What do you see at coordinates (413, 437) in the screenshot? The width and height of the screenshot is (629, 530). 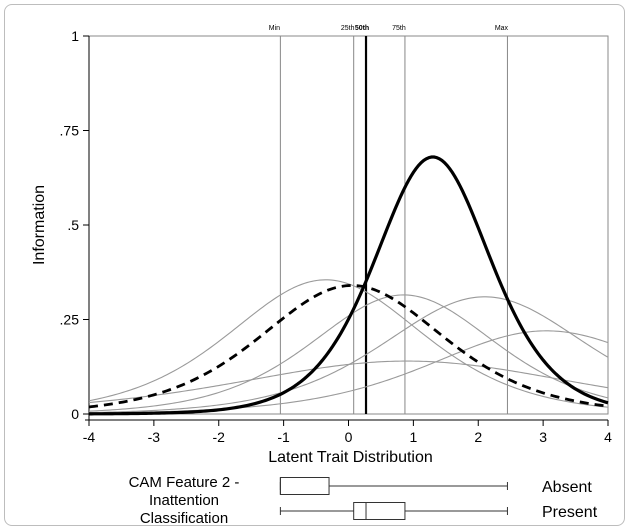 I see `x-tick-label: 1` at bounding box center [413, 437].